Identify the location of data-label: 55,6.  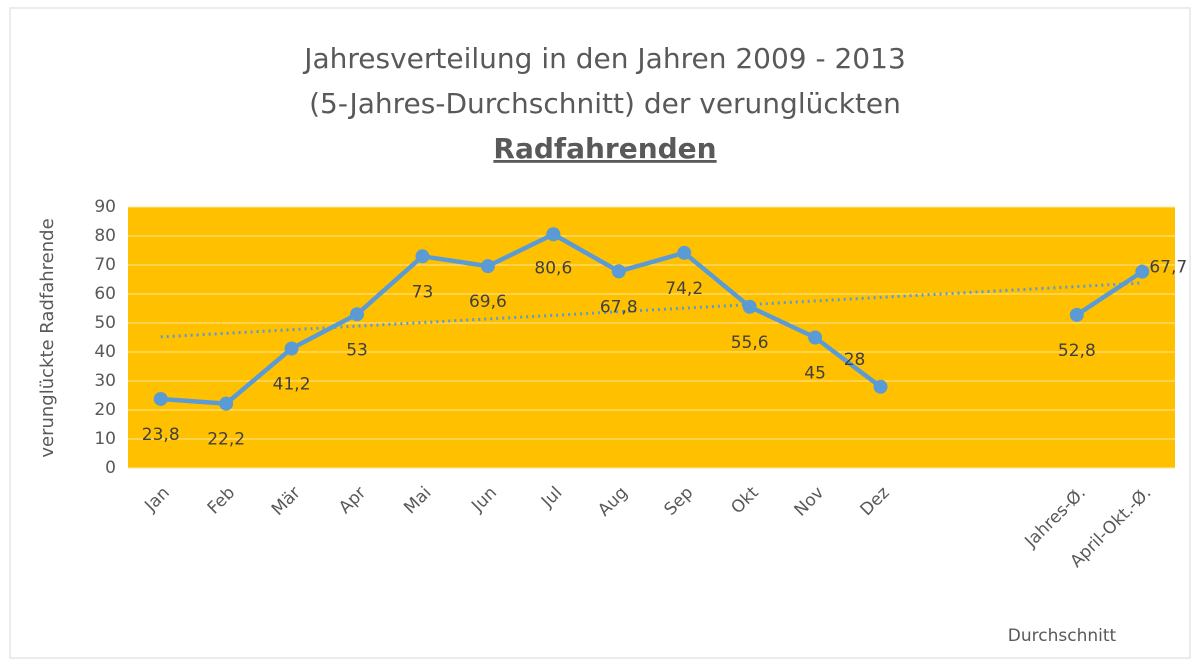
(750, 343).